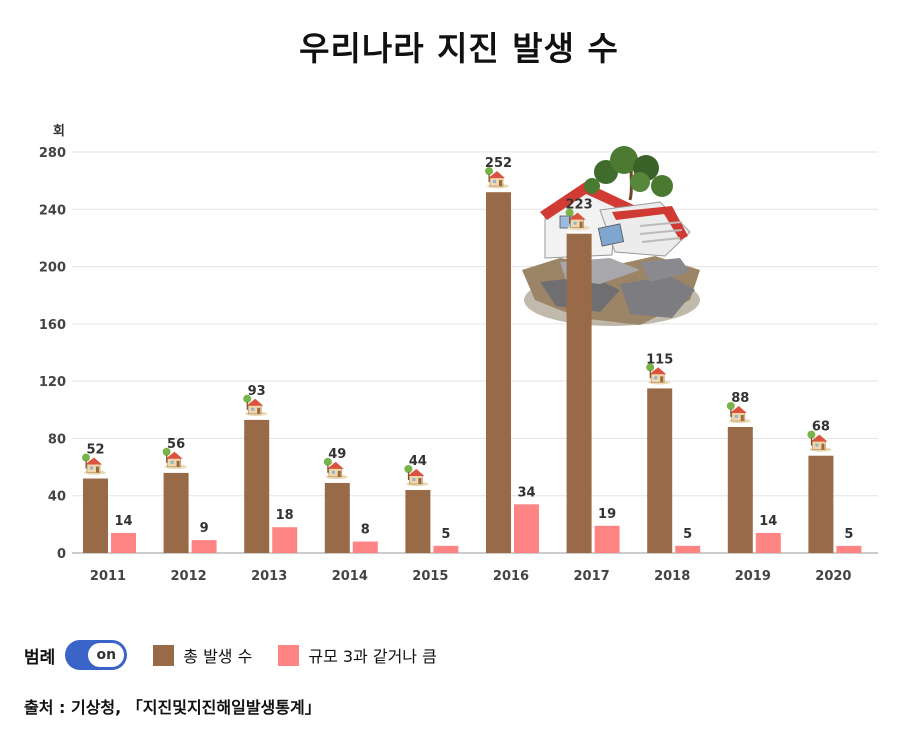 The height and width of the screenshot is (748, 918). What do you see at coordinates (372, 656) in the screenshot?
I see `legend-label-magnitude3: 규모 3과 같거나 큼` at bounding box center [372, 656].